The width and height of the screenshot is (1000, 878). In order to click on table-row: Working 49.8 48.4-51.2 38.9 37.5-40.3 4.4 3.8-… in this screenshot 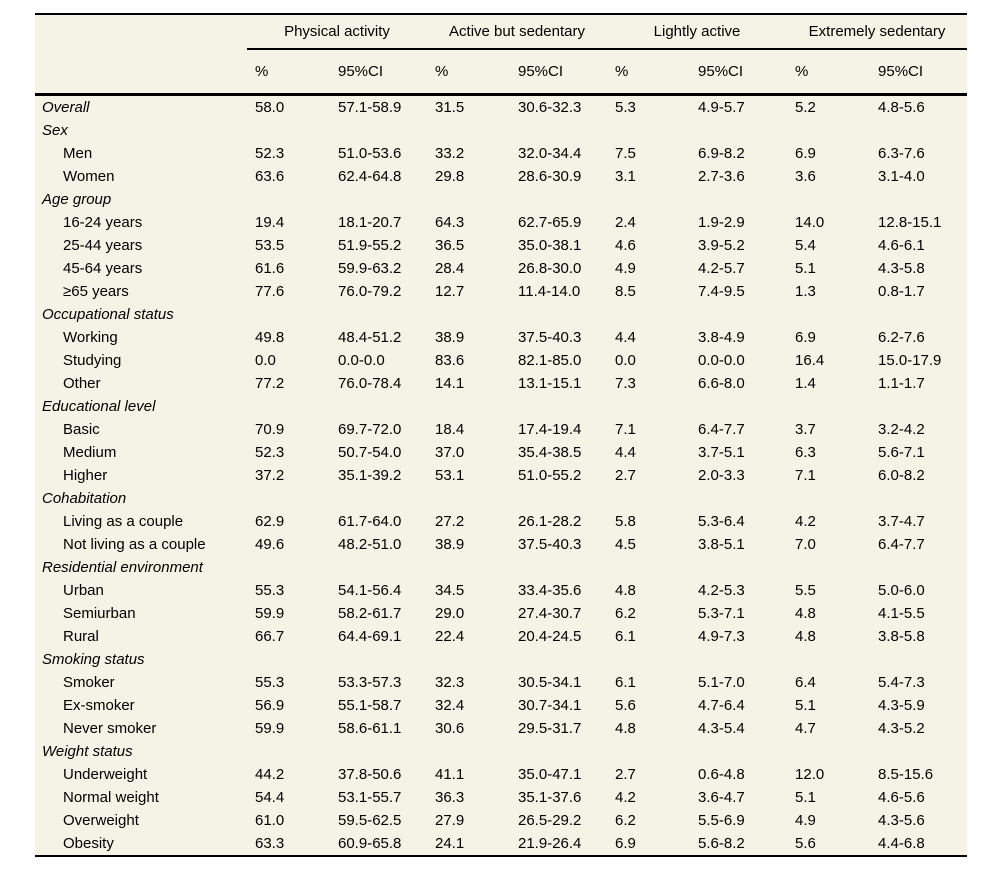, I will do `click(501, 337)`.